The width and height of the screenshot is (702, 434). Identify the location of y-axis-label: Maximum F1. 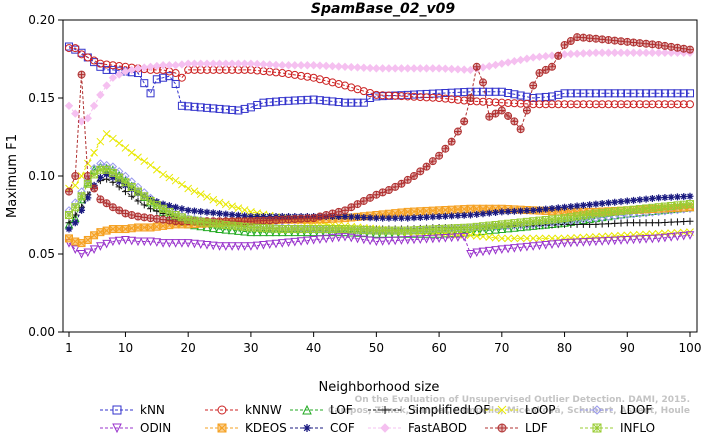
(12, 176).